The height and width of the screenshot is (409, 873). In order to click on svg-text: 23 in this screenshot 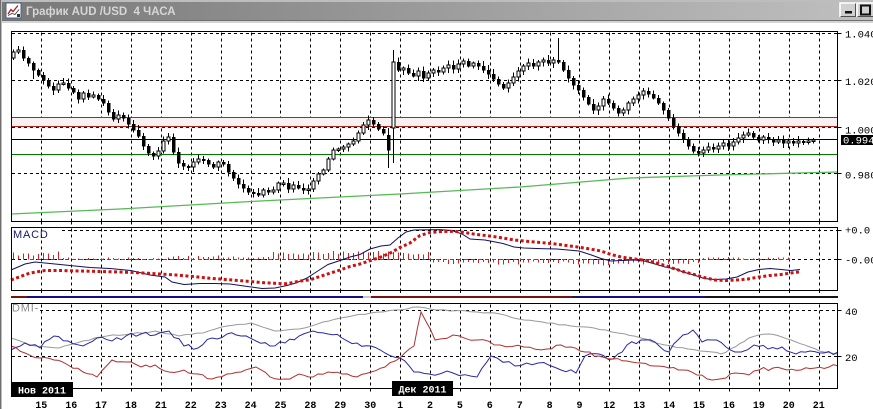, I will do `click(221, 405)`.